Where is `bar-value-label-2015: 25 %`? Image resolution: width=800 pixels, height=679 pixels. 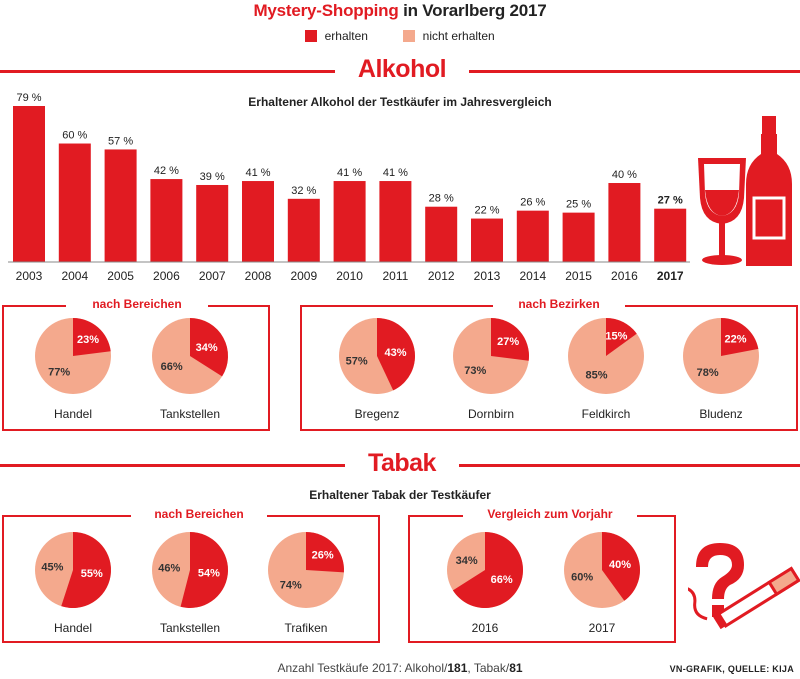
bar-value-label-2015: 25 % is located at coordinates (578, 205).